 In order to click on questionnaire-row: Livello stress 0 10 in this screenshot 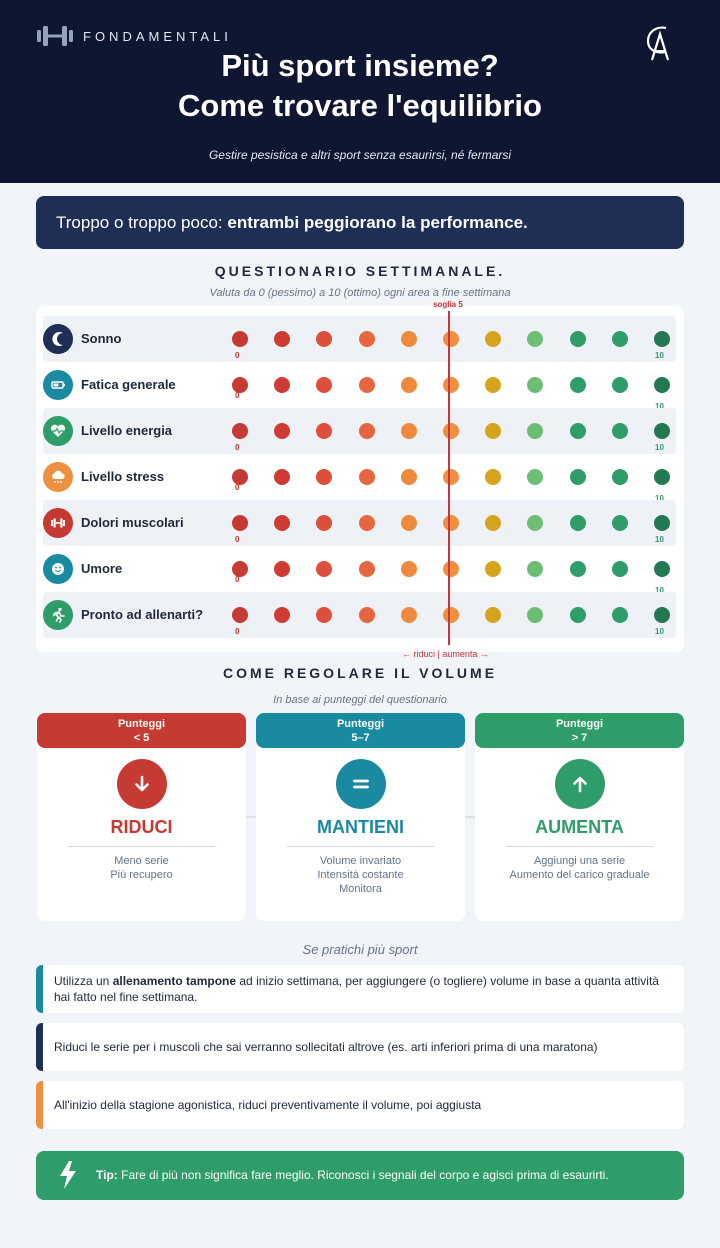, I will do `click(359, 478)`.